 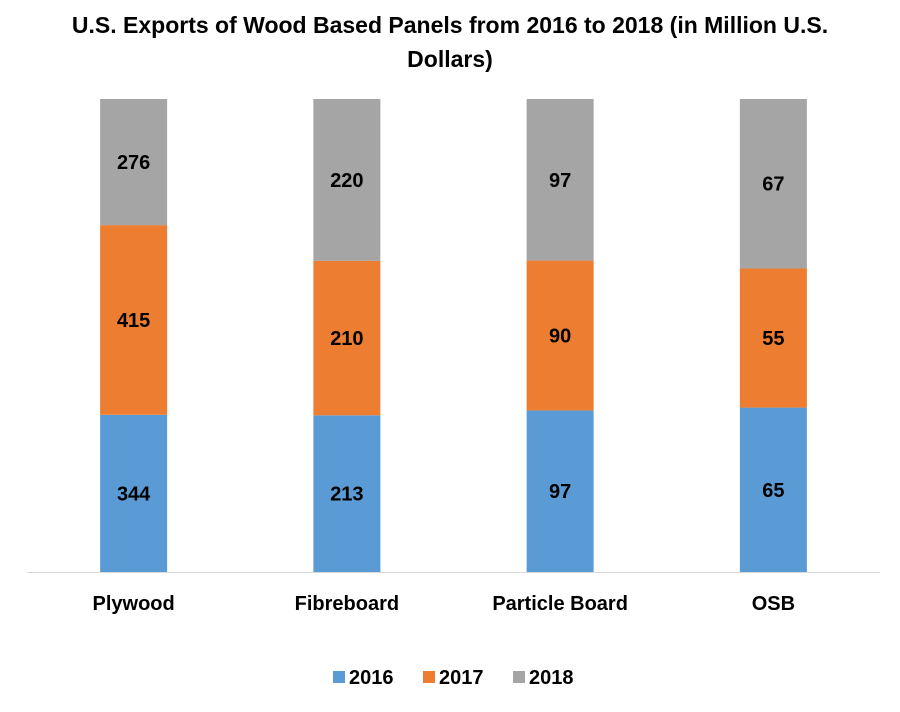 I want to click on legend-swatch-2016, so click(x=339, y=677).